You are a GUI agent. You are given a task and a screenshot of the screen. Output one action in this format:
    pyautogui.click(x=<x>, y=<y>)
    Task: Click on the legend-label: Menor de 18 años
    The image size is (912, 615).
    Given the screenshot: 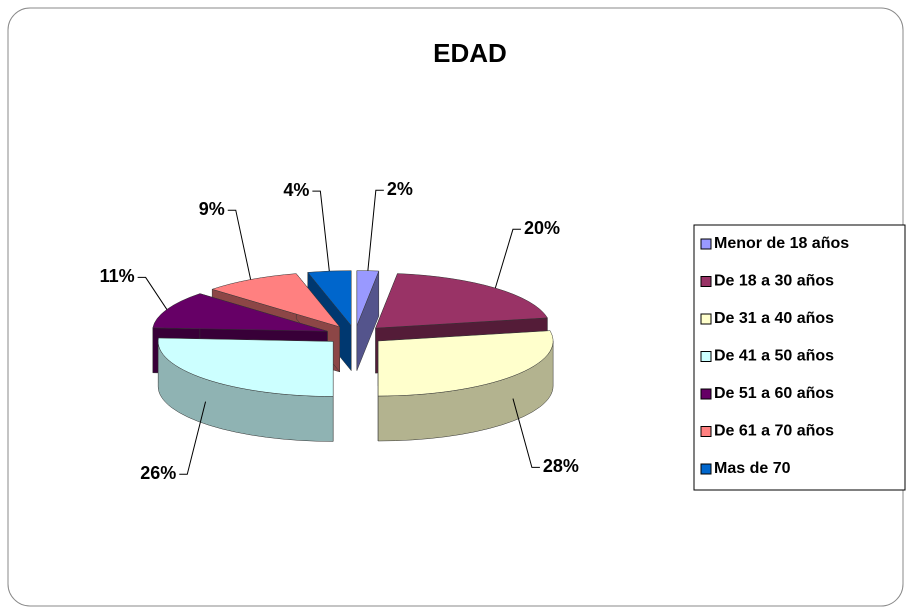 What is the action you would take?
    pyautogui.click(x=781, y=243)
    